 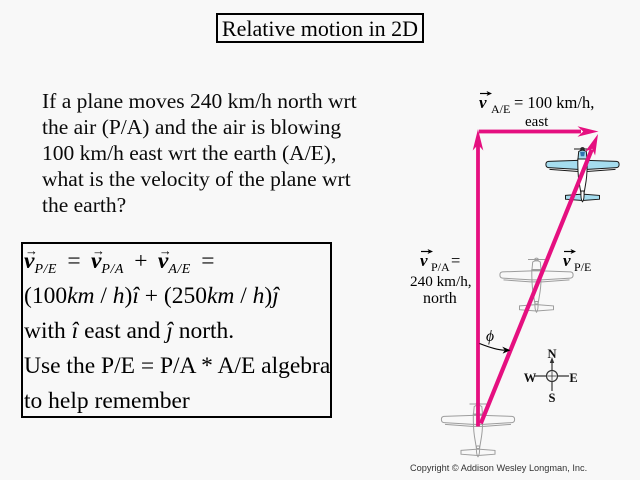 What do you see at coordinates (573, 378) in the screenshot?
I see `svg-text: E` at bounding box center [573, 378].